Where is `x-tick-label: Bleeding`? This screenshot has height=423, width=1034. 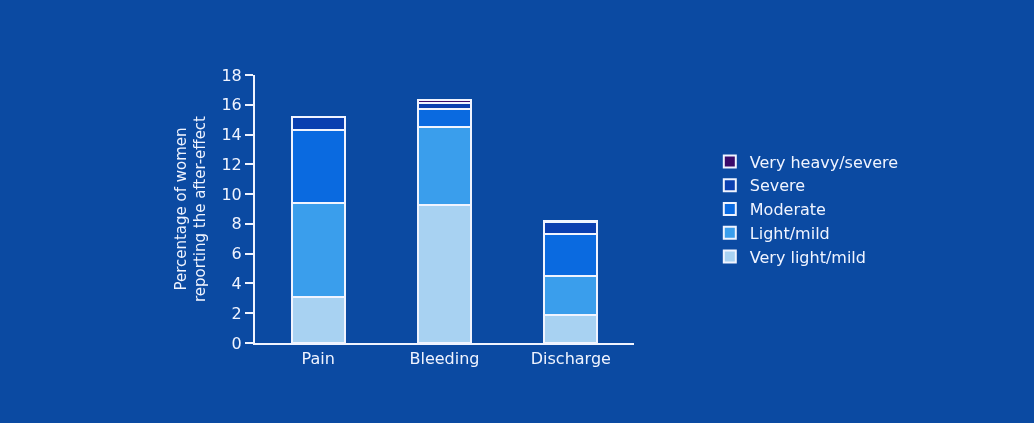
x-tick-label: Bleeding is located at coordinates (444, 359).